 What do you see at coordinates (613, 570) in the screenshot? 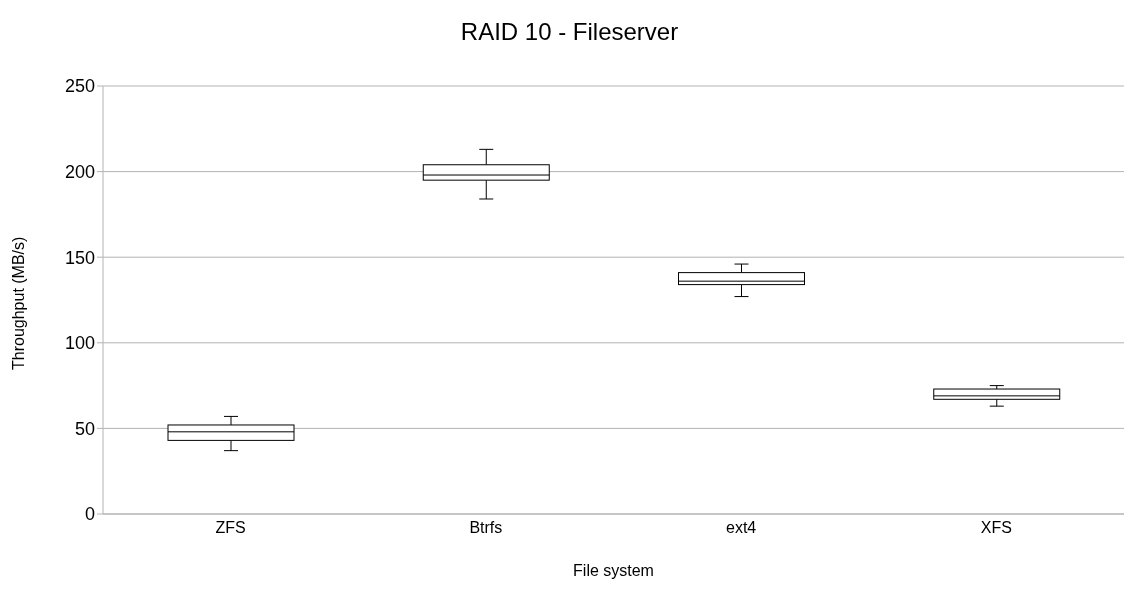
I see `x-axis-title: File system` at bounding box center [613, 570].